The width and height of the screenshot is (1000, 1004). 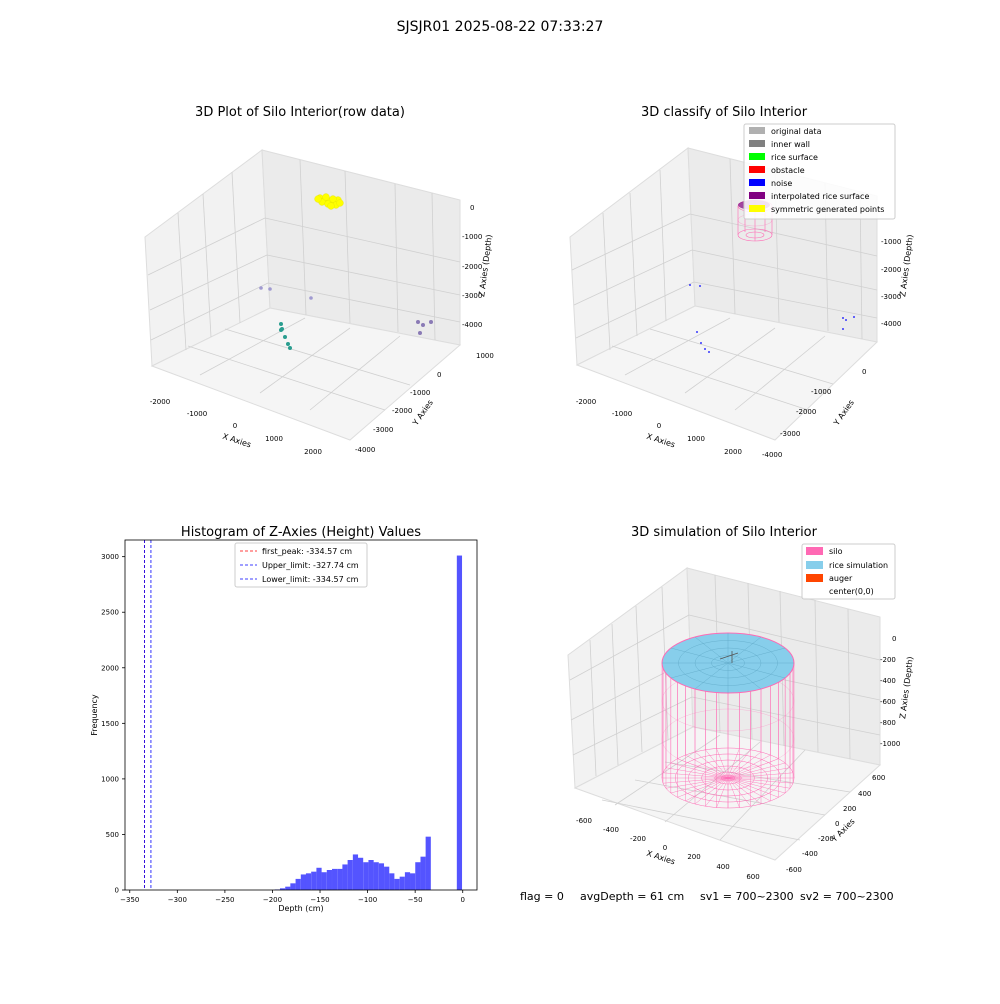 I want to click on cls-ytick: -4000, so click(x=772, y=455).